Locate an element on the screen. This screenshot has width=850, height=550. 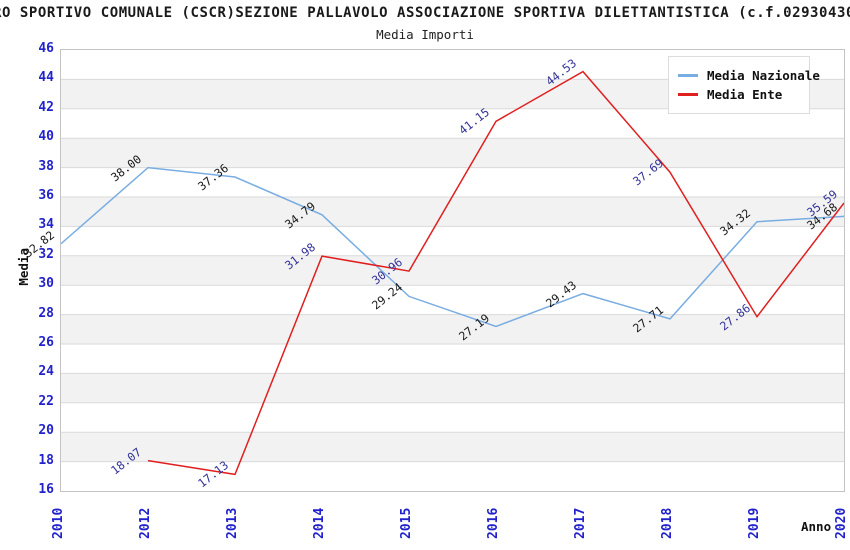
y-tick-label: 44 is located at coordinates (46, 78).